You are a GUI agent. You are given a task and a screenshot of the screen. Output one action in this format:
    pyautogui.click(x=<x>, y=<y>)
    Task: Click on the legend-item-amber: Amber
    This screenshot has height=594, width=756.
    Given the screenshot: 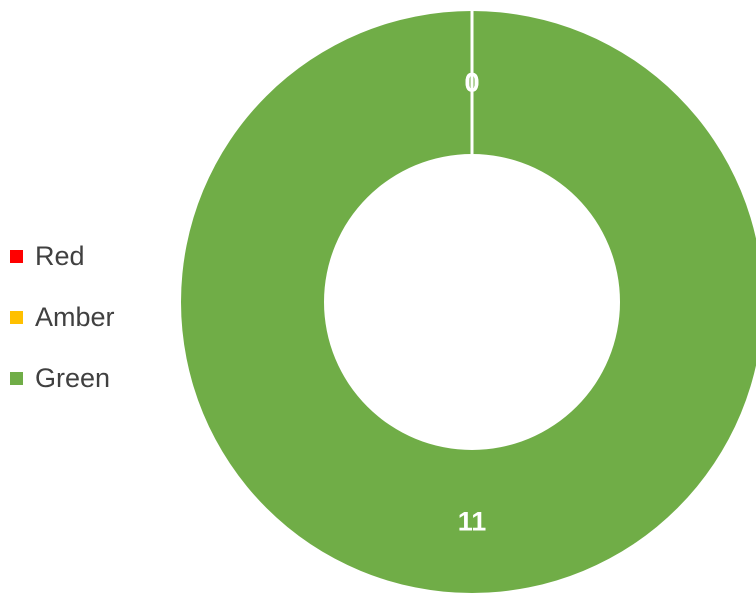 What is the action you would take?
    pyautogui.click(x=62, y=317)
    